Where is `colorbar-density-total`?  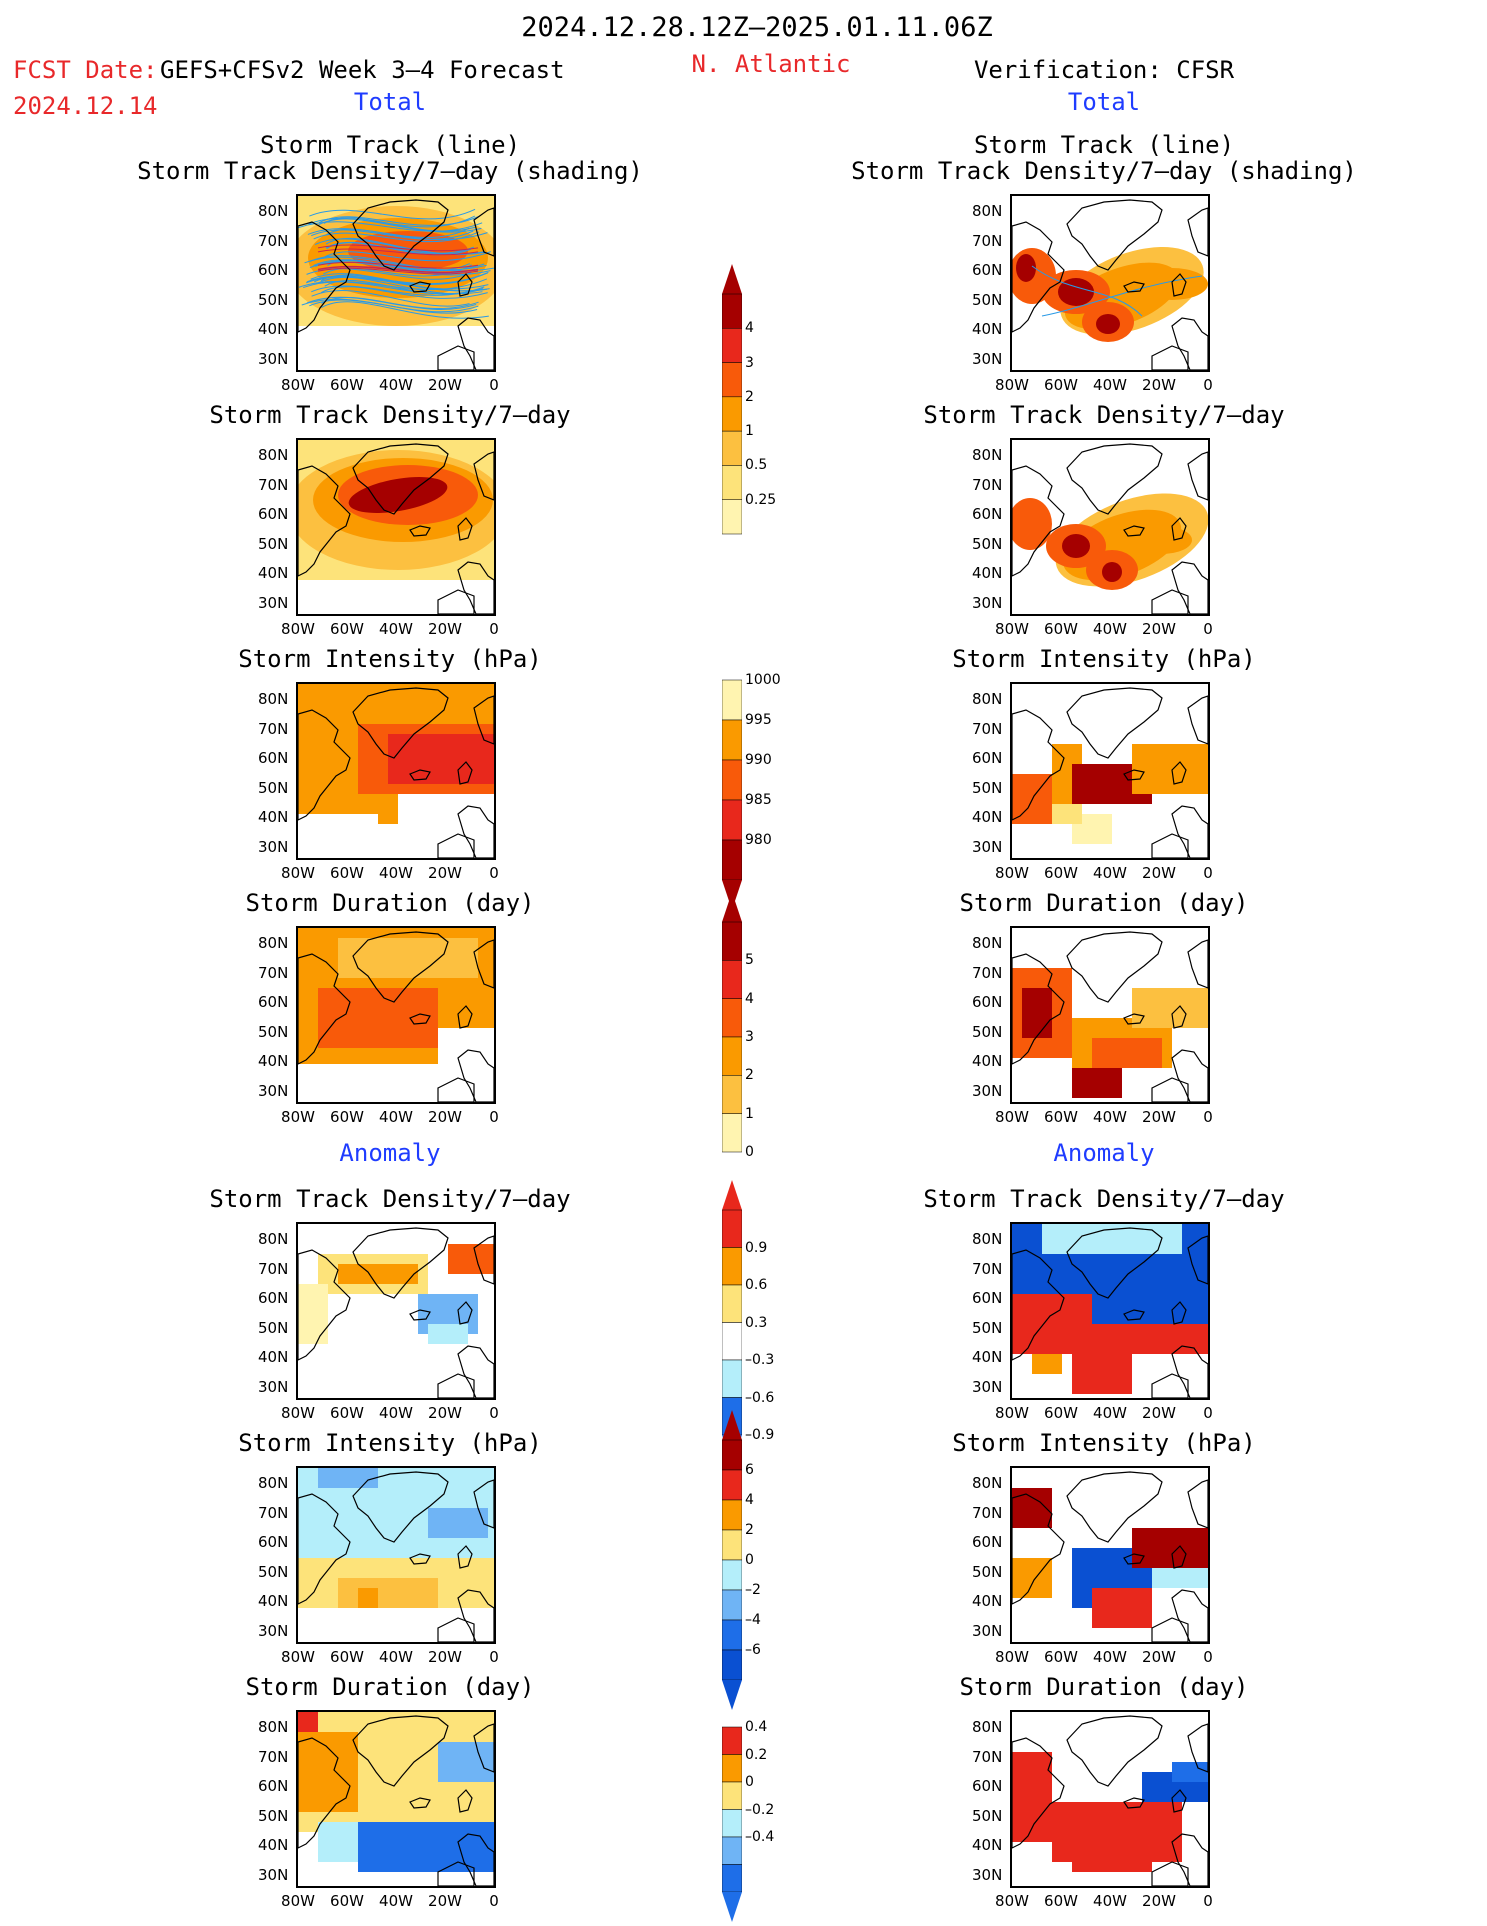 colorbar-density-total is located at coordinates (732, 416).